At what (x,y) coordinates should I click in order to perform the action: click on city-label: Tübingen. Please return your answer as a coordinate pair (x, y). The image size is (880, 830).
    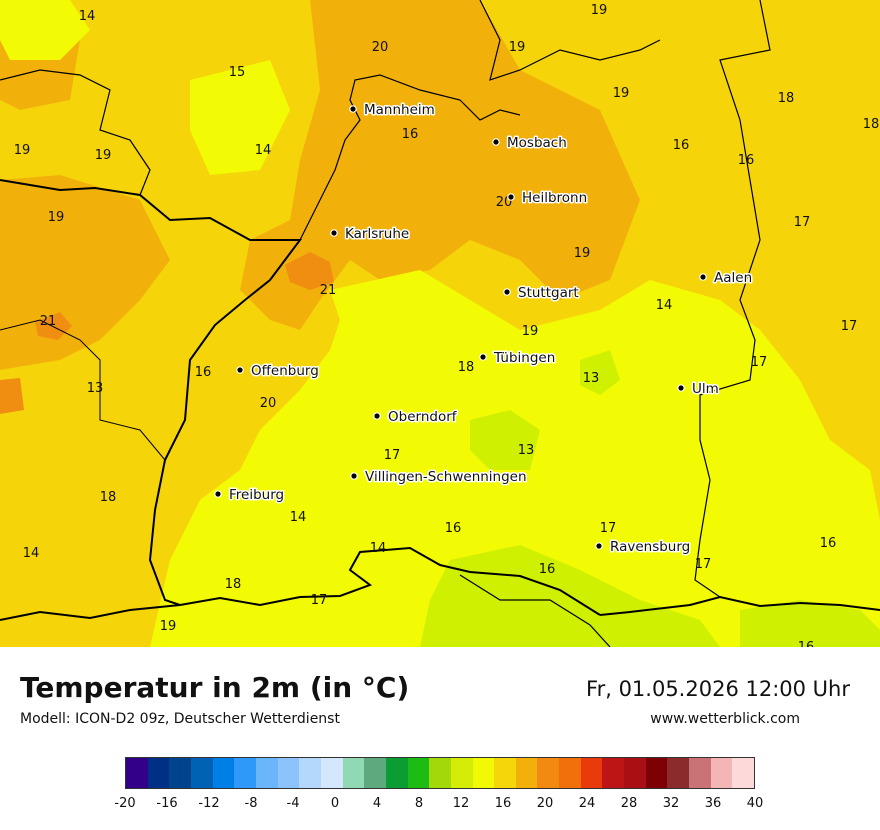
    Looking at the image, I should click on (524, 358).